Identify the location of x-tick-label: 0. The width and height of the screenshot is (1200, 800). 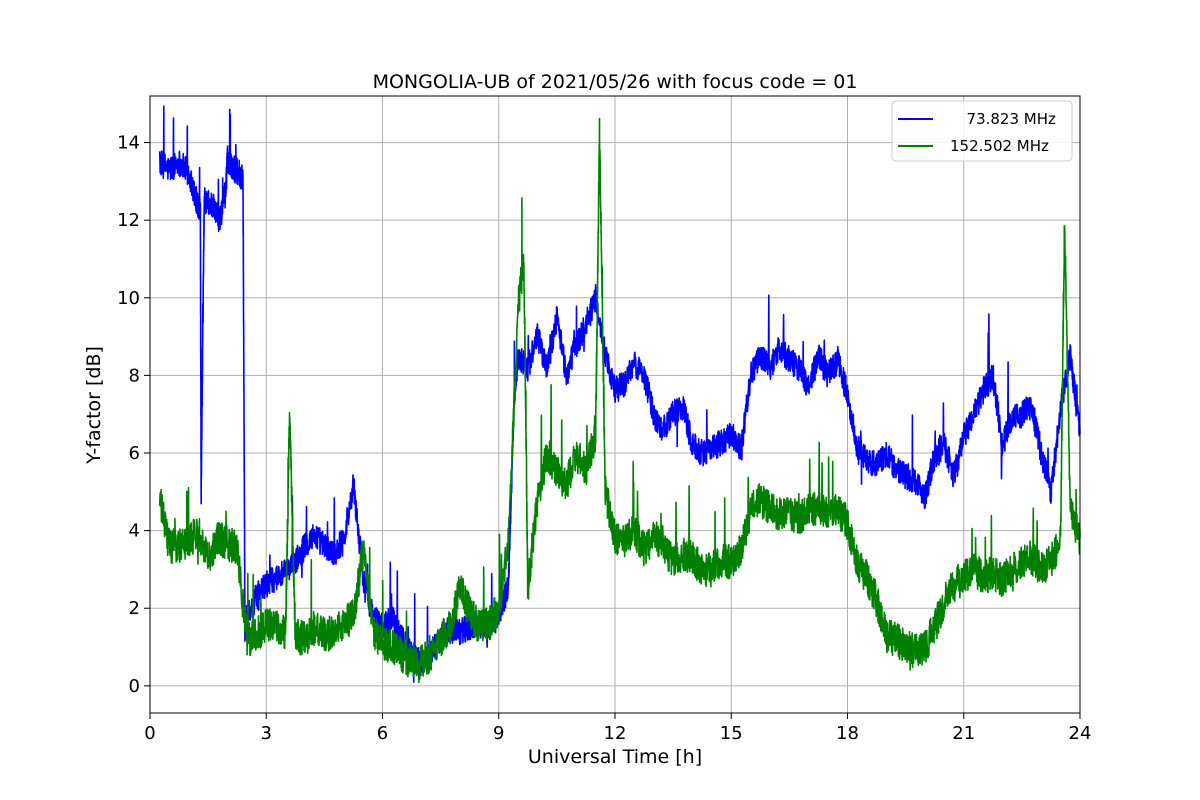
(149, 733).